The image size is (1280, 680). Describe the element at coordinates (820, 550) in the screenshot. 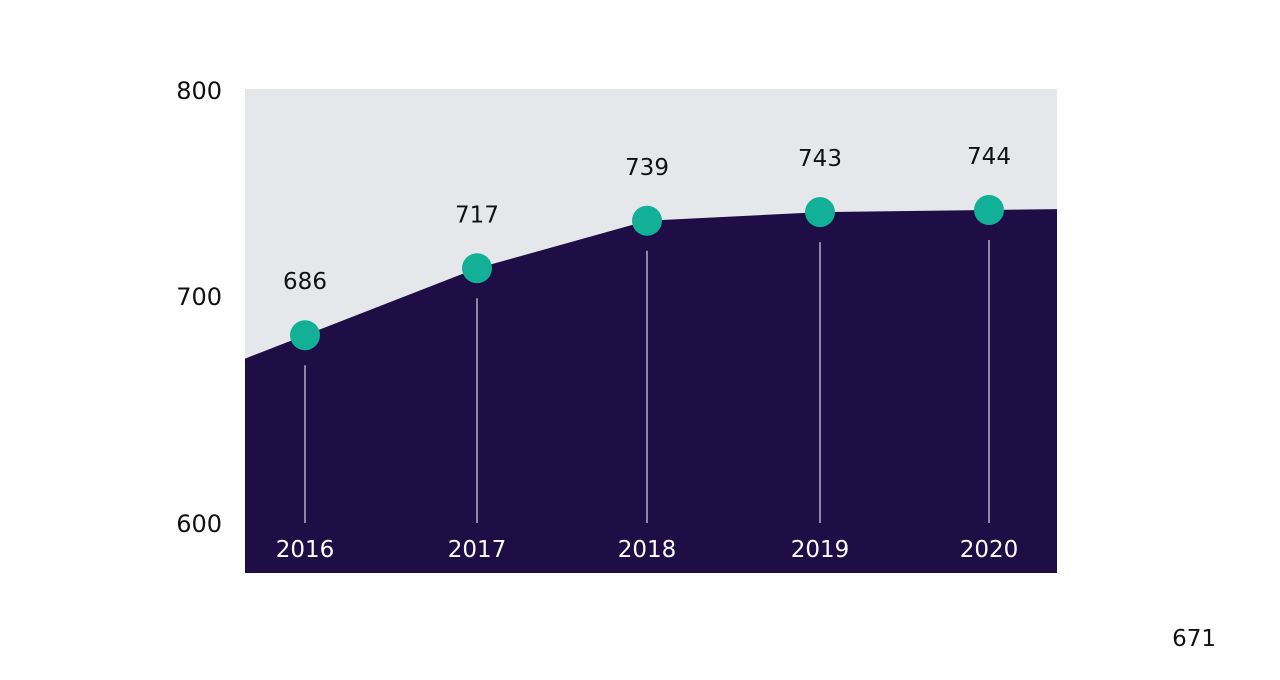

I see `x-tick-label: 2019` at that location.